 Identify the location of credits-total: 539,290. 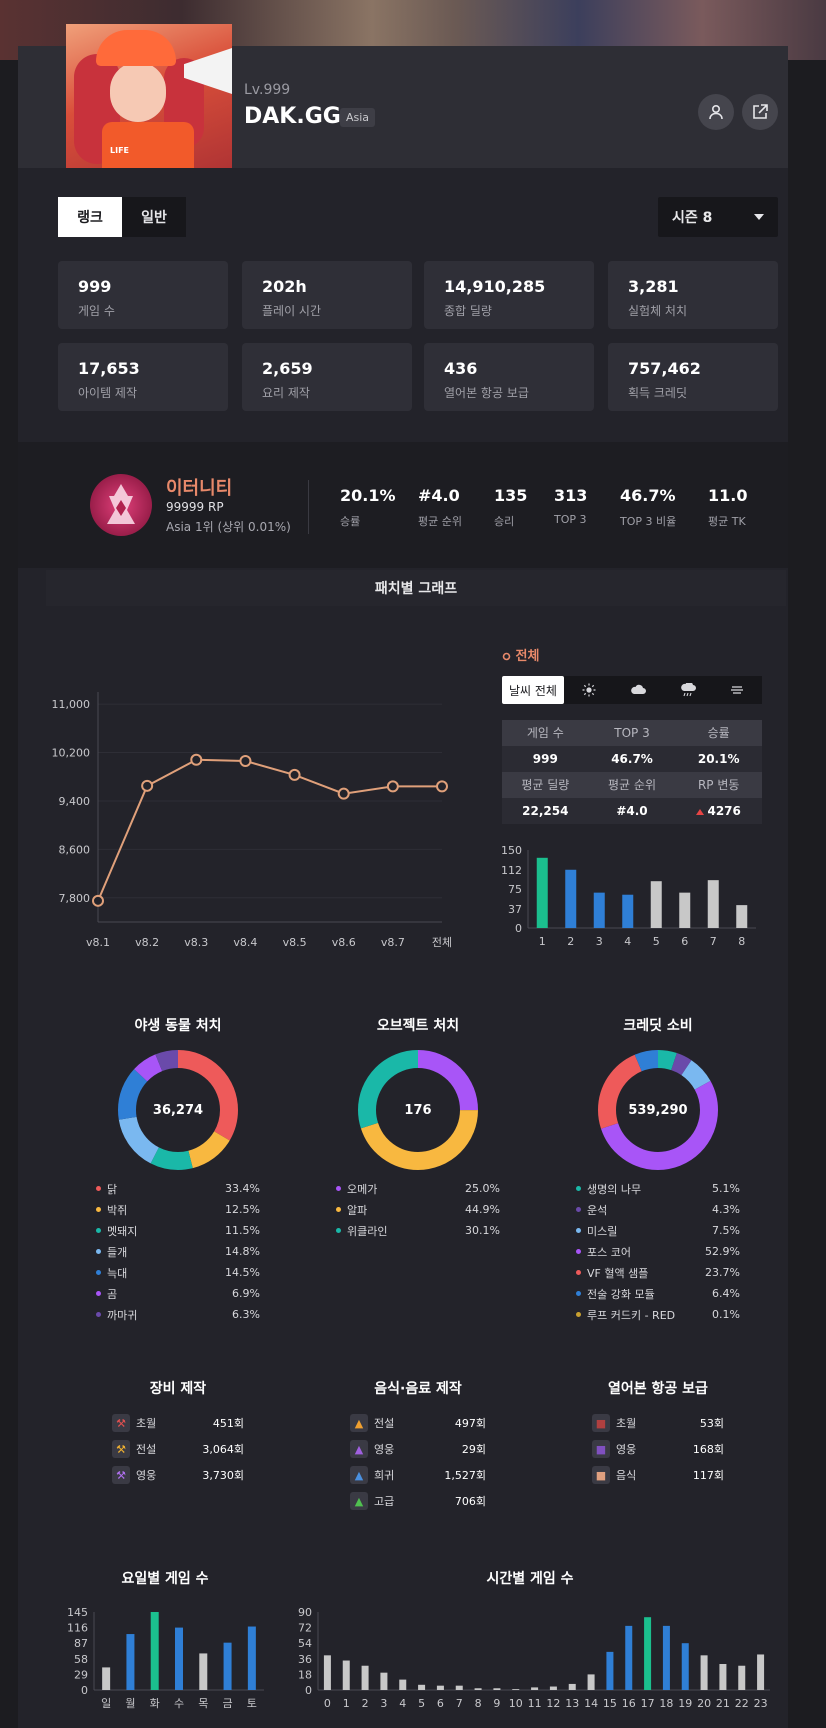
(658, 1110).